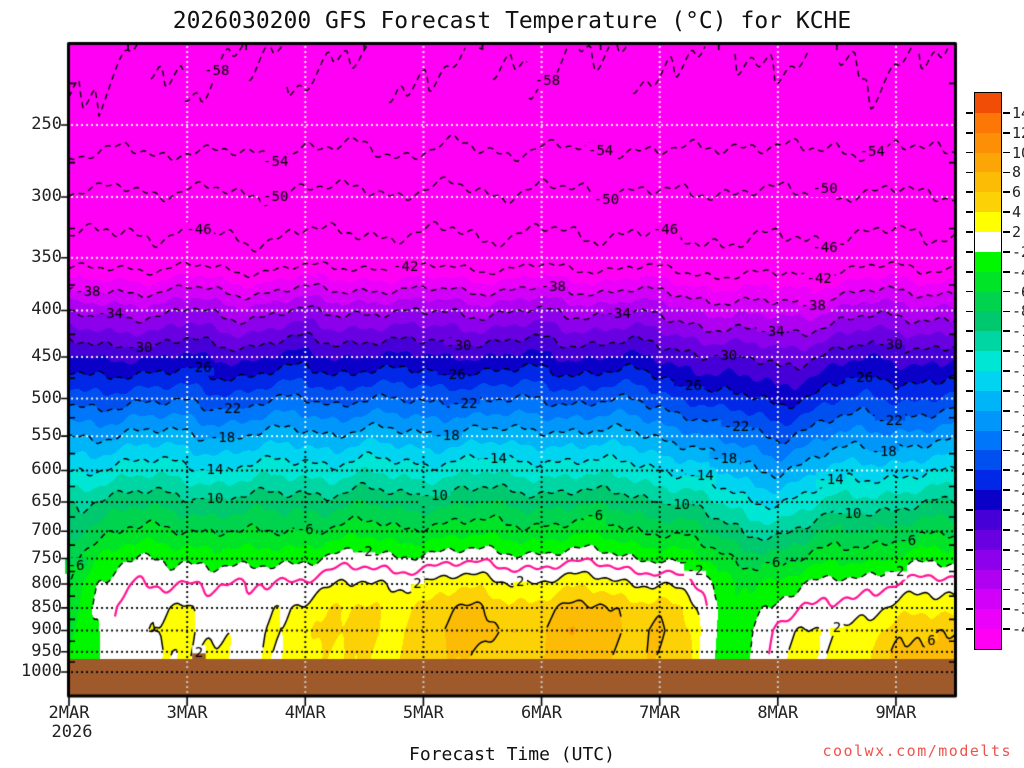 The image size is (1024, 768). Describe the element at coordinates (1018, 351) in the screenshot. I see `colorbar-label: -12` at that location.